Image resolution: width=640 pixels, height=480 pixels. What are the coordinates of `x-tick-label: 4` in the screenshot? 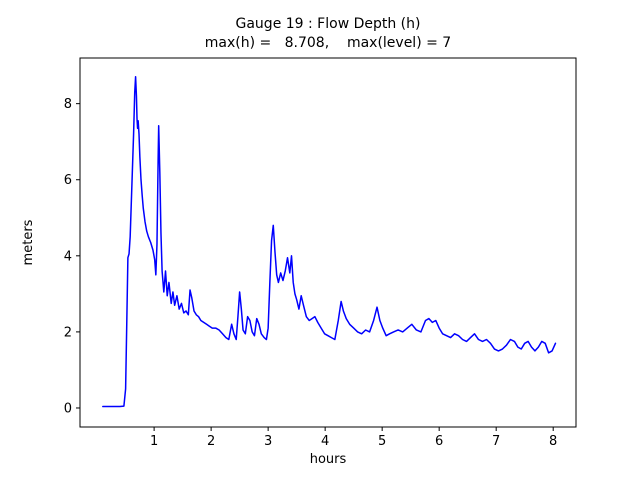 It's located at (325, 441).